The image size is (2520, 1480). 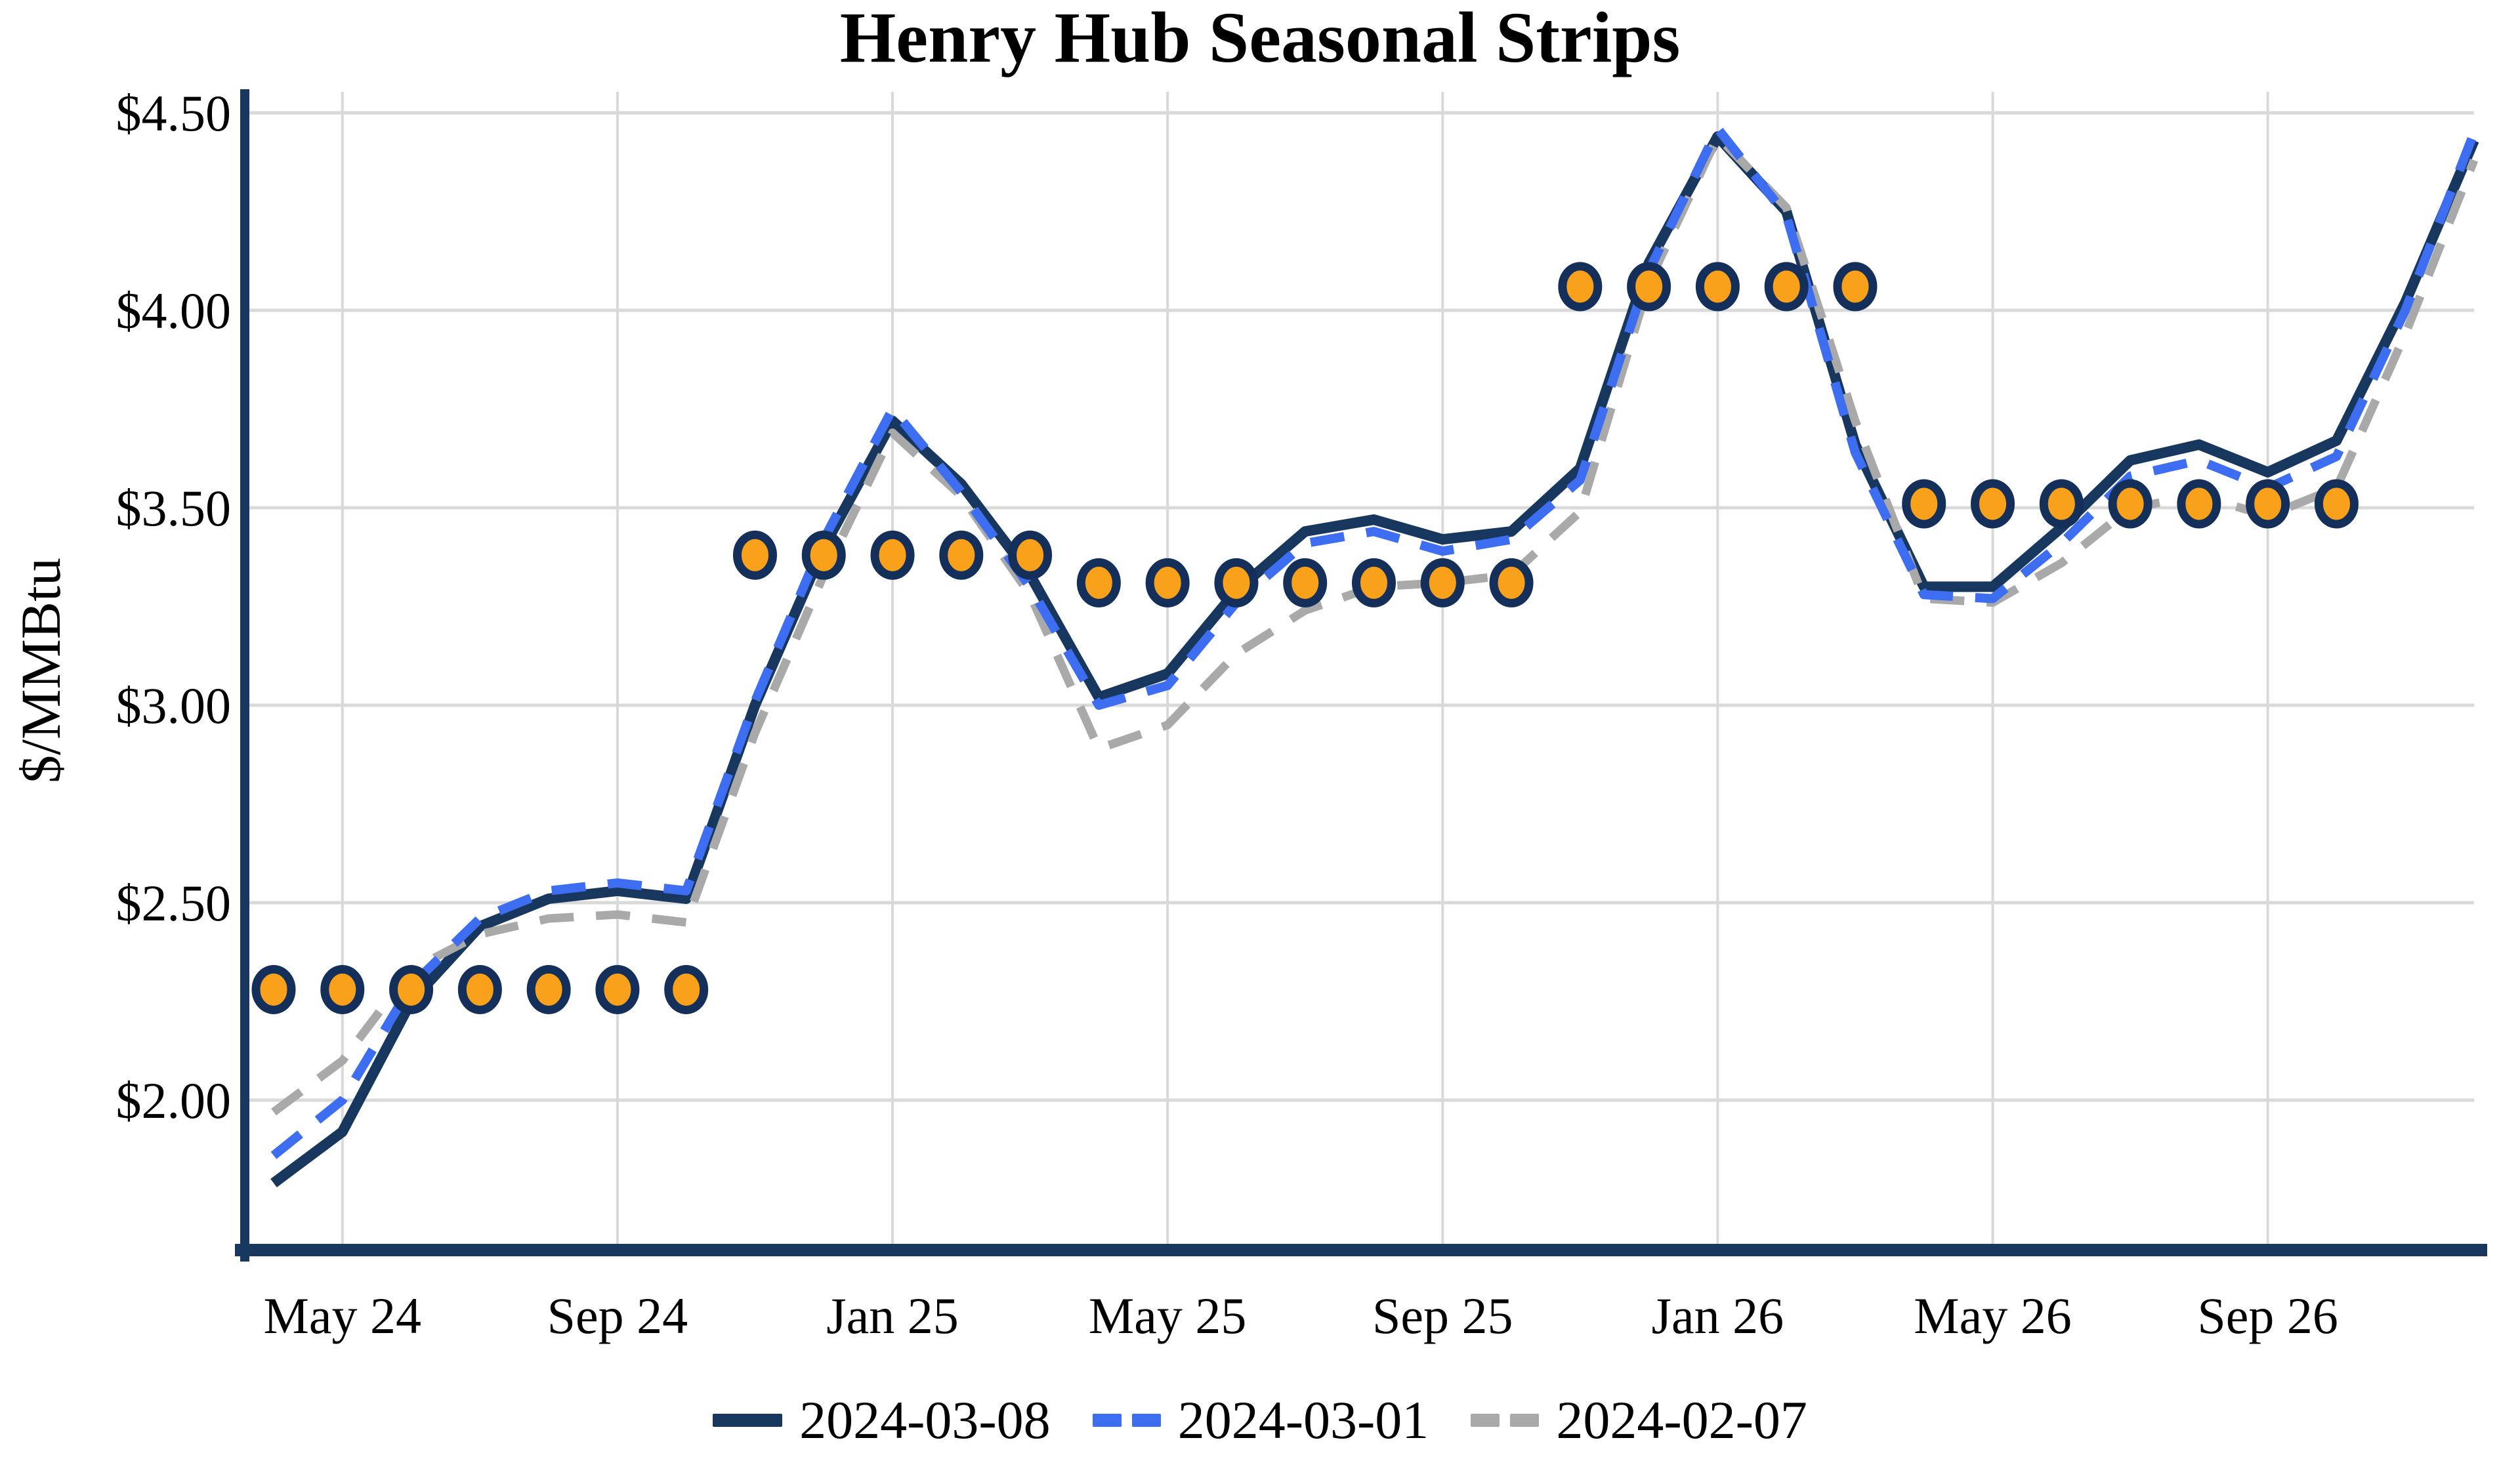 What do you see at coordinates (925, 1420) in the screenshot?
I see `legend-label: 2024-03-08` at bounding box center [925, 1420].